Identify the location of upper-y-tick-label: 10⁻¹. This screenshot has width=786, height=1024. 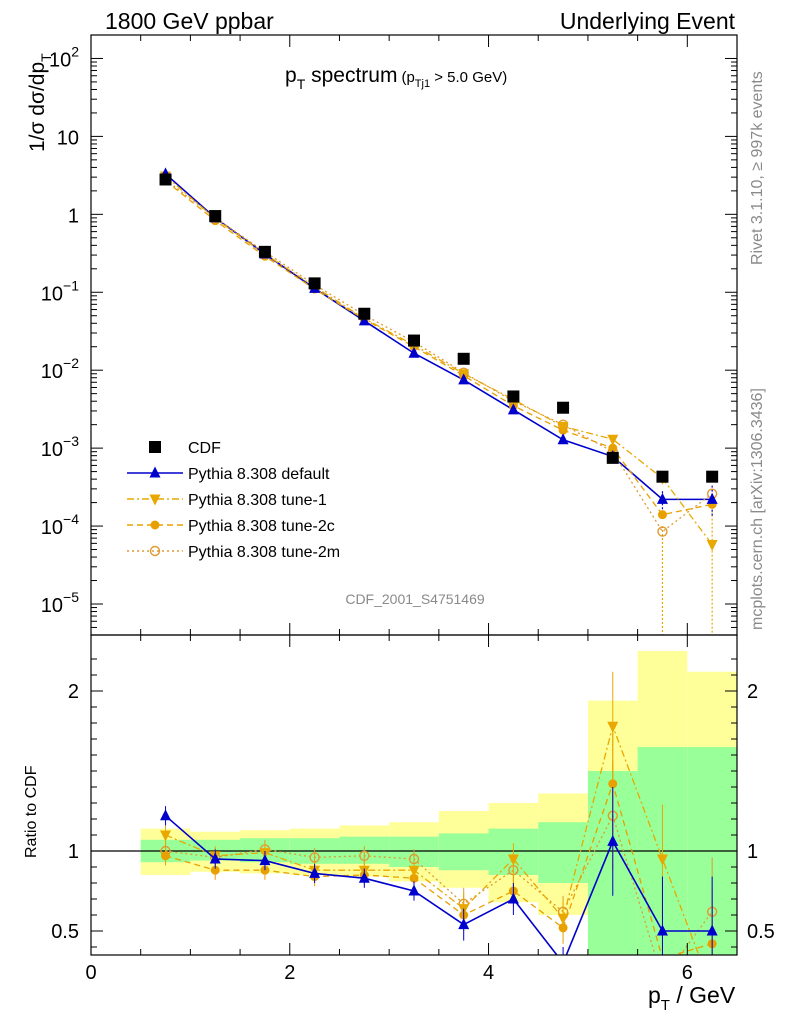
(60, 291).